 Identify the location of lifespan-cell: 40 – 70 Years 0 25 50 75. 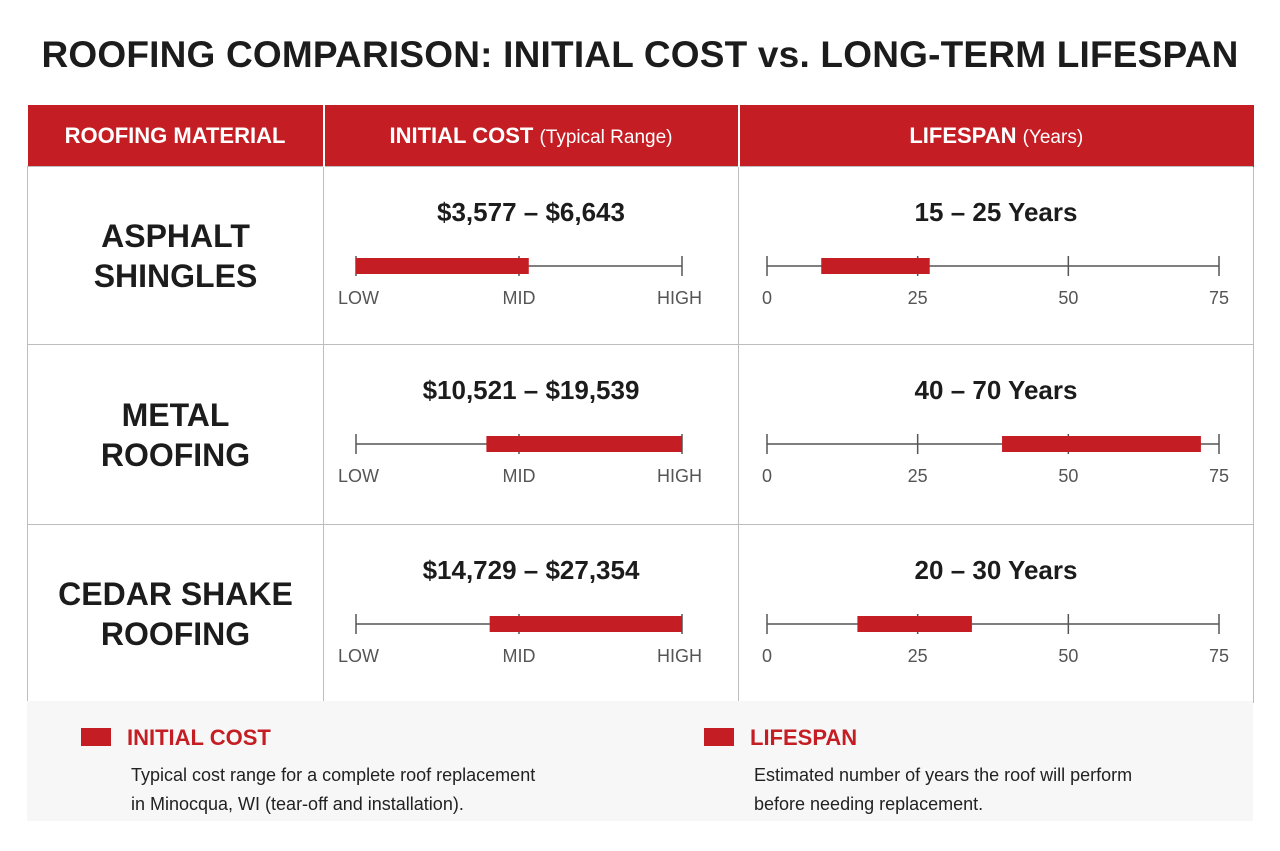
(996, 434).